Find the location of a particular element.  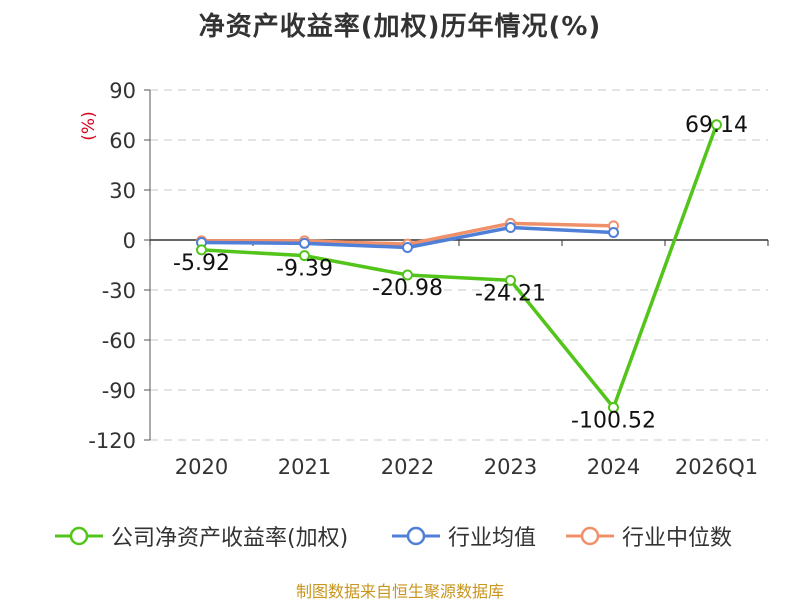

y-tick-label: -30 is located at coordinates (119, 291).